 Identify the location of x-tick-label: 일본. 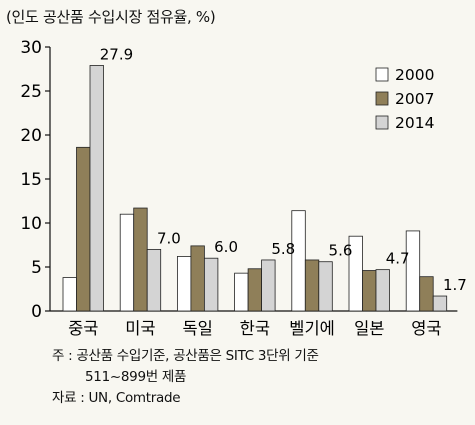
(369, 328).